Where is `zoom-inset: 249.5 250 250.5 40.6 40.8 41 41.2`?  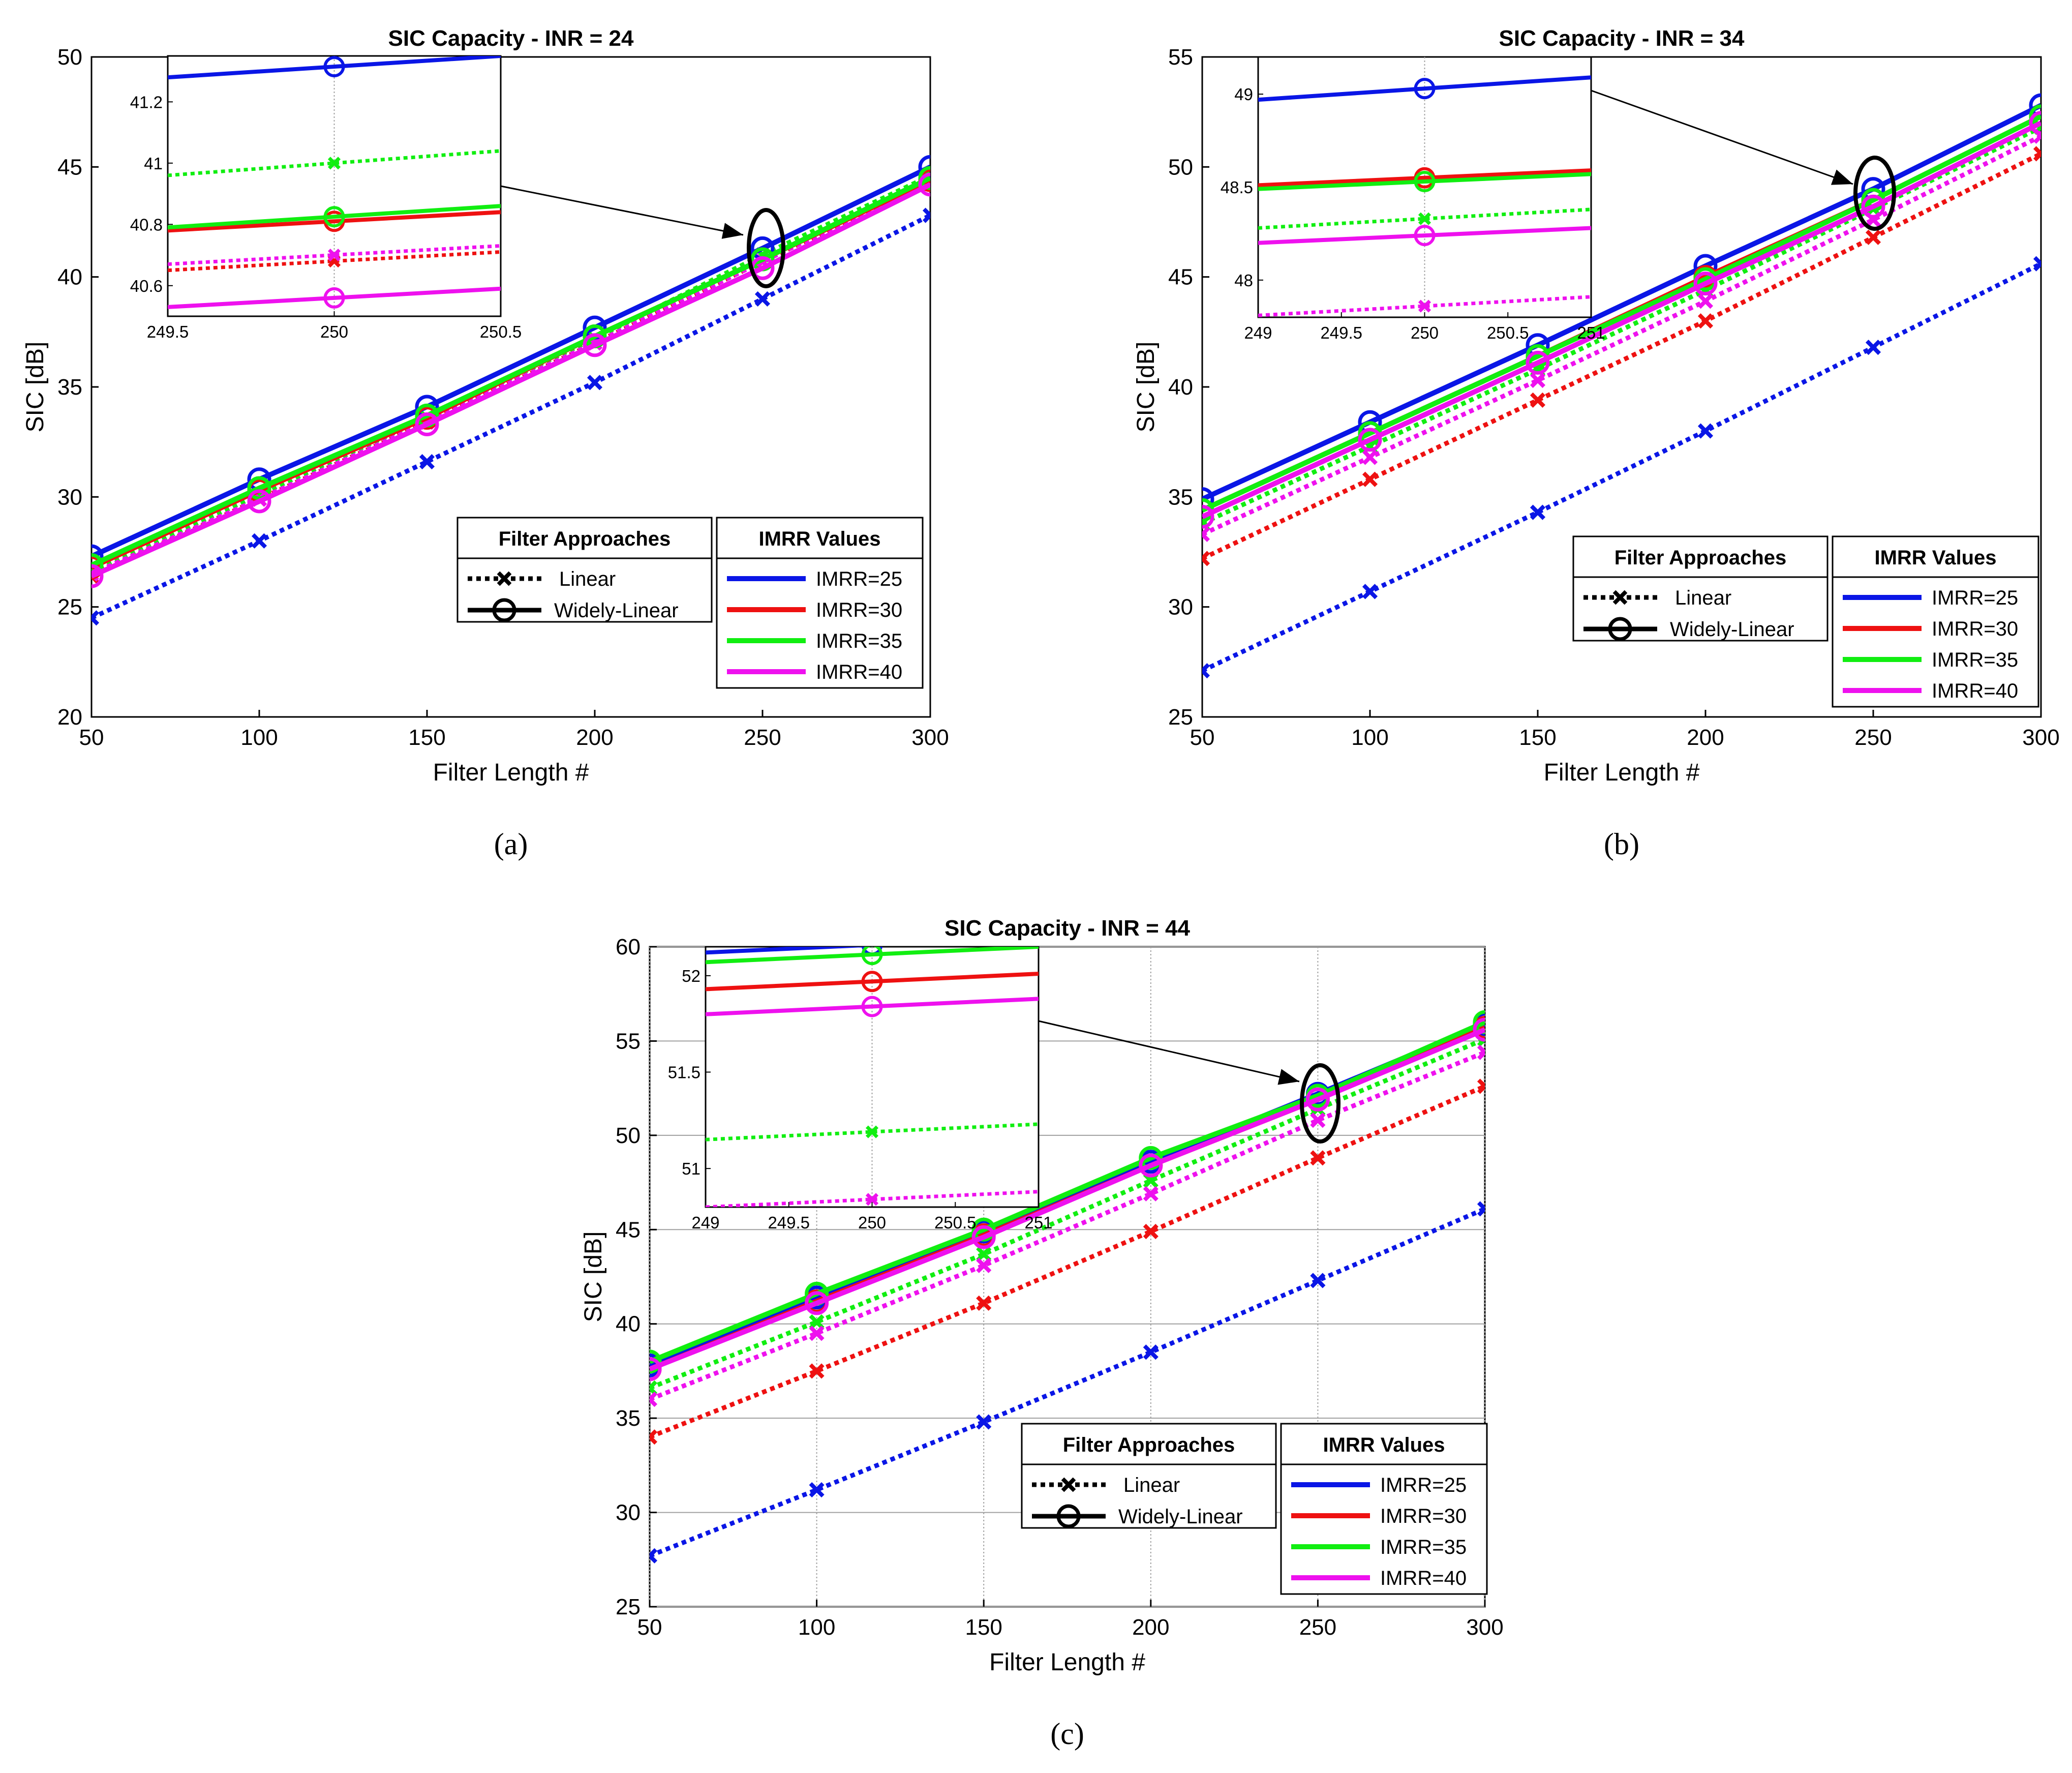
zoom-inset: 249.5 250 250.5 40.6 40.8 41 41.2 is located at coordinates (326, 198).